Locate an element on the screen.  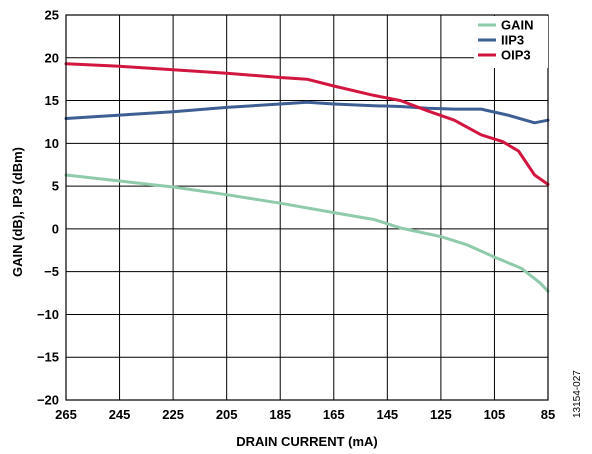
x-tick-label: 185 is located at coordinates (280, 414).